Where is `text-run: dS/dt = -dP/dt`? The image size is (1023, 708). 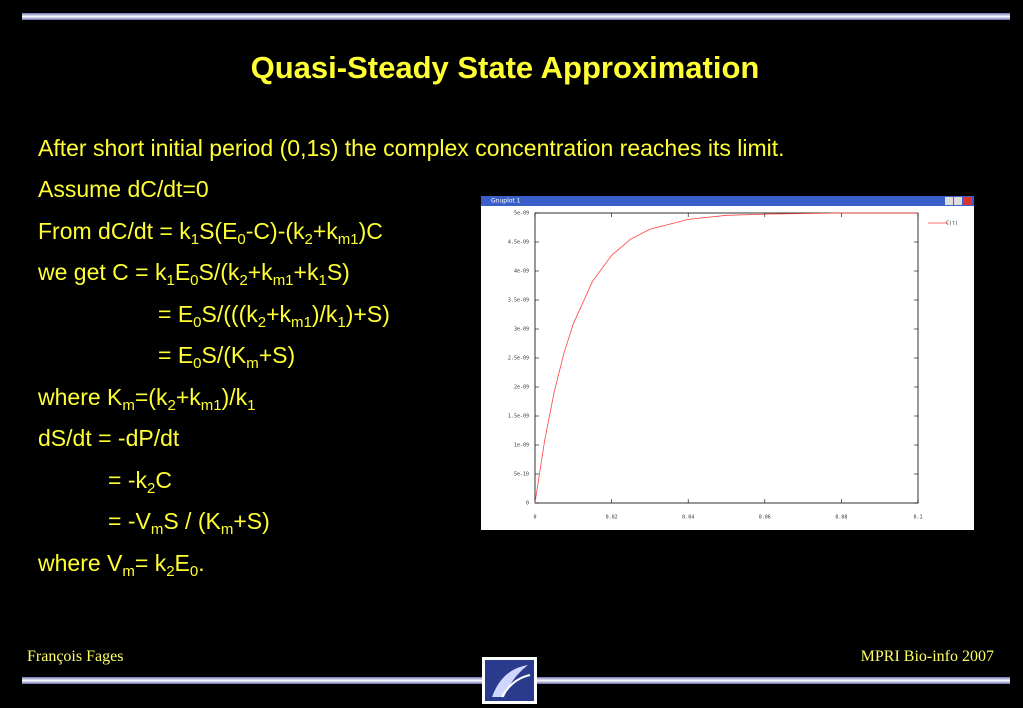
text-run: dS/dt = -dP/dt is located at coordinates (109, 438).